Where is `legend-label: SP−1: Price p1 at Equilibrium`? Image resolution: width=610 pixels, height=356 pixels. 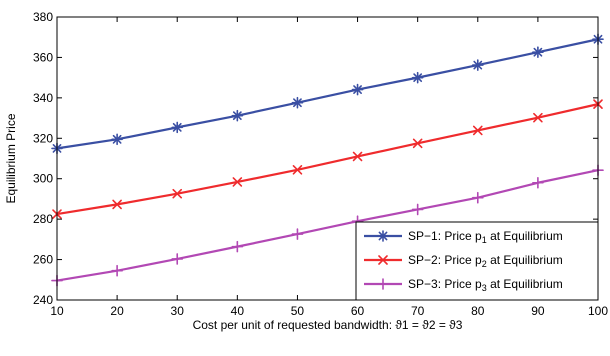 legend-label: SP−1: Price p1 at Equilibrium is located at coordinates (485, 237).